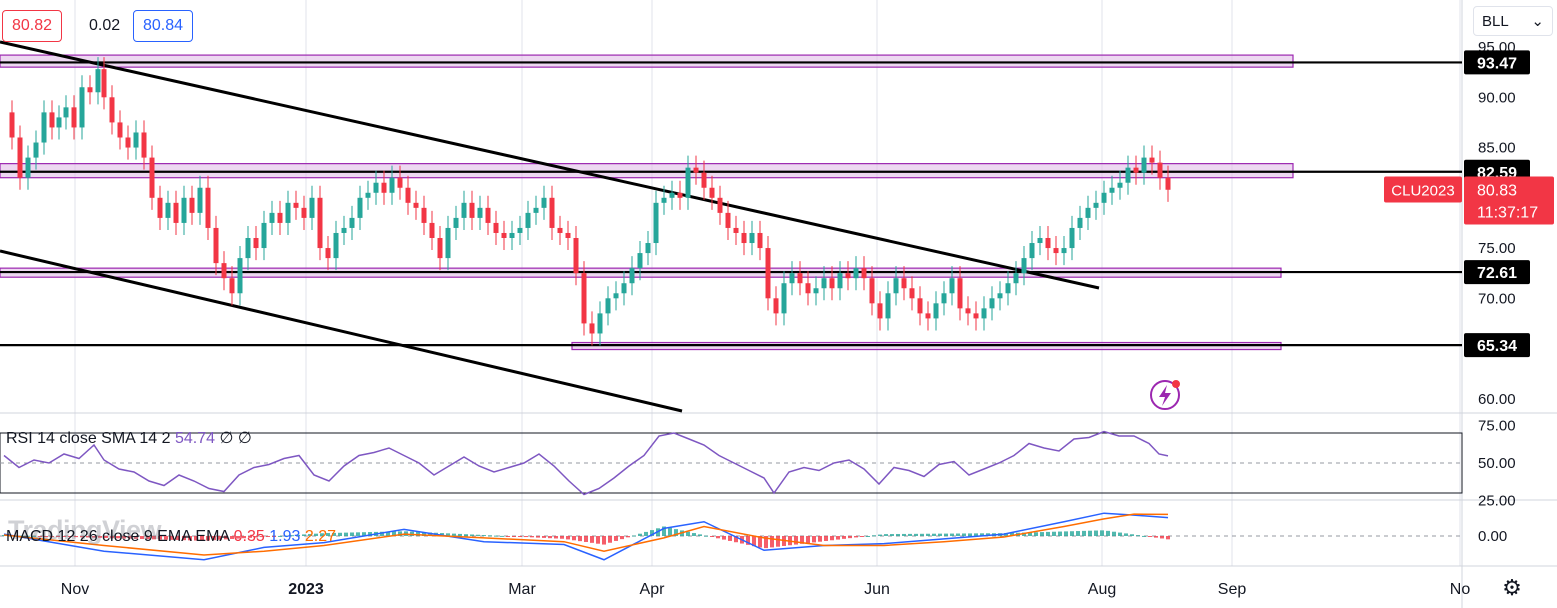 The width and height of the screenshot is (1557, 608). I want to click on rsi-tick-label: 75.00, so click(1497, 426).